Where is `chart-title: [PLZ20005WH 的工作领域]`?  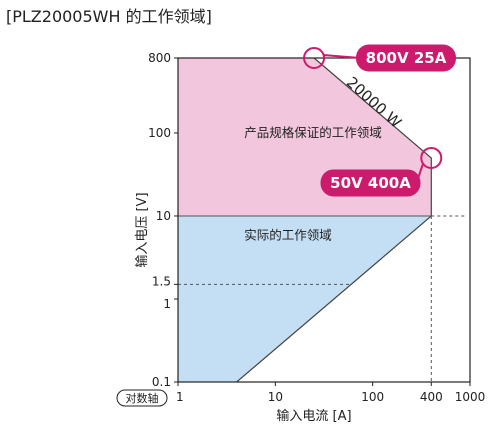
chart-title: [PLZ20005WH 的工作领域] is located at coordinates (109, 16).